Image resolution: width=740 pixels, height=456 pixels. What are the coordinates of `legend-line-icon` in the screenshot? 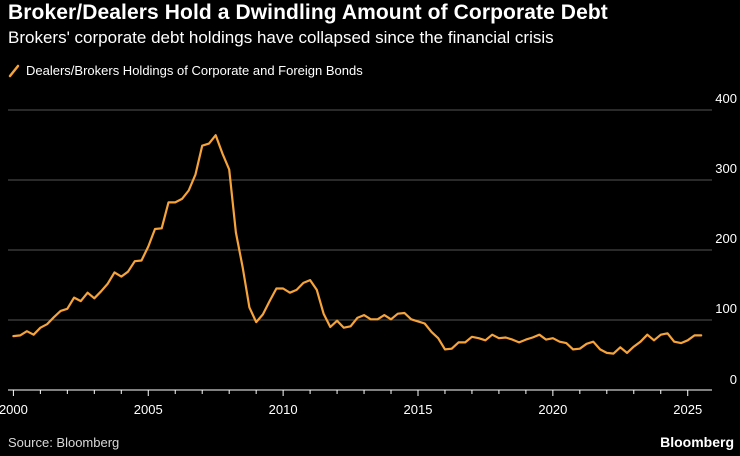 It's located at (14, 70).